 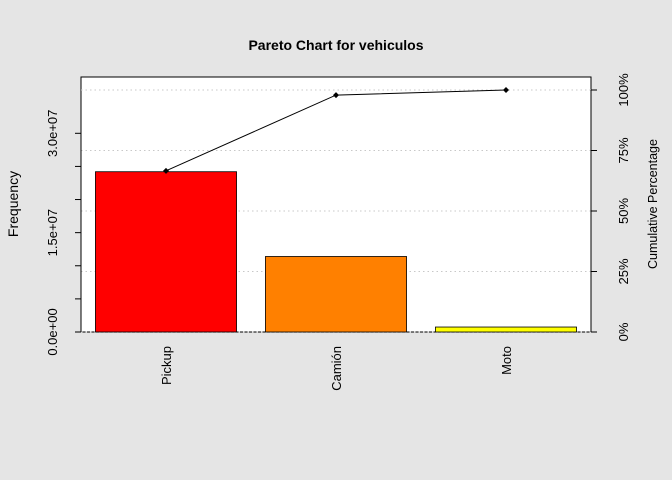 What do you see at coordinates (52, 133) in the screenshot?
I see `y-tick-label-2: 3.0e+07` at bounding box center [52, 133].